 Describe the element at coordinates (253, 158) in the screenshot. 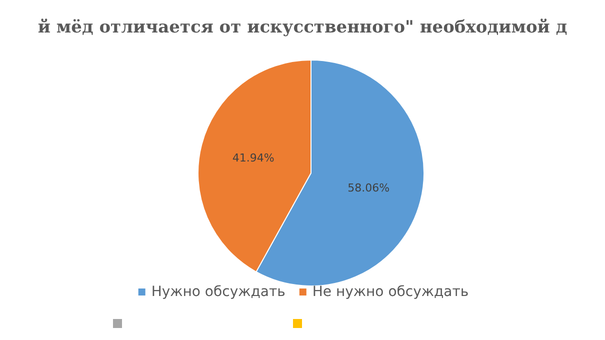

I see `data-label: 41.94%` at that location.